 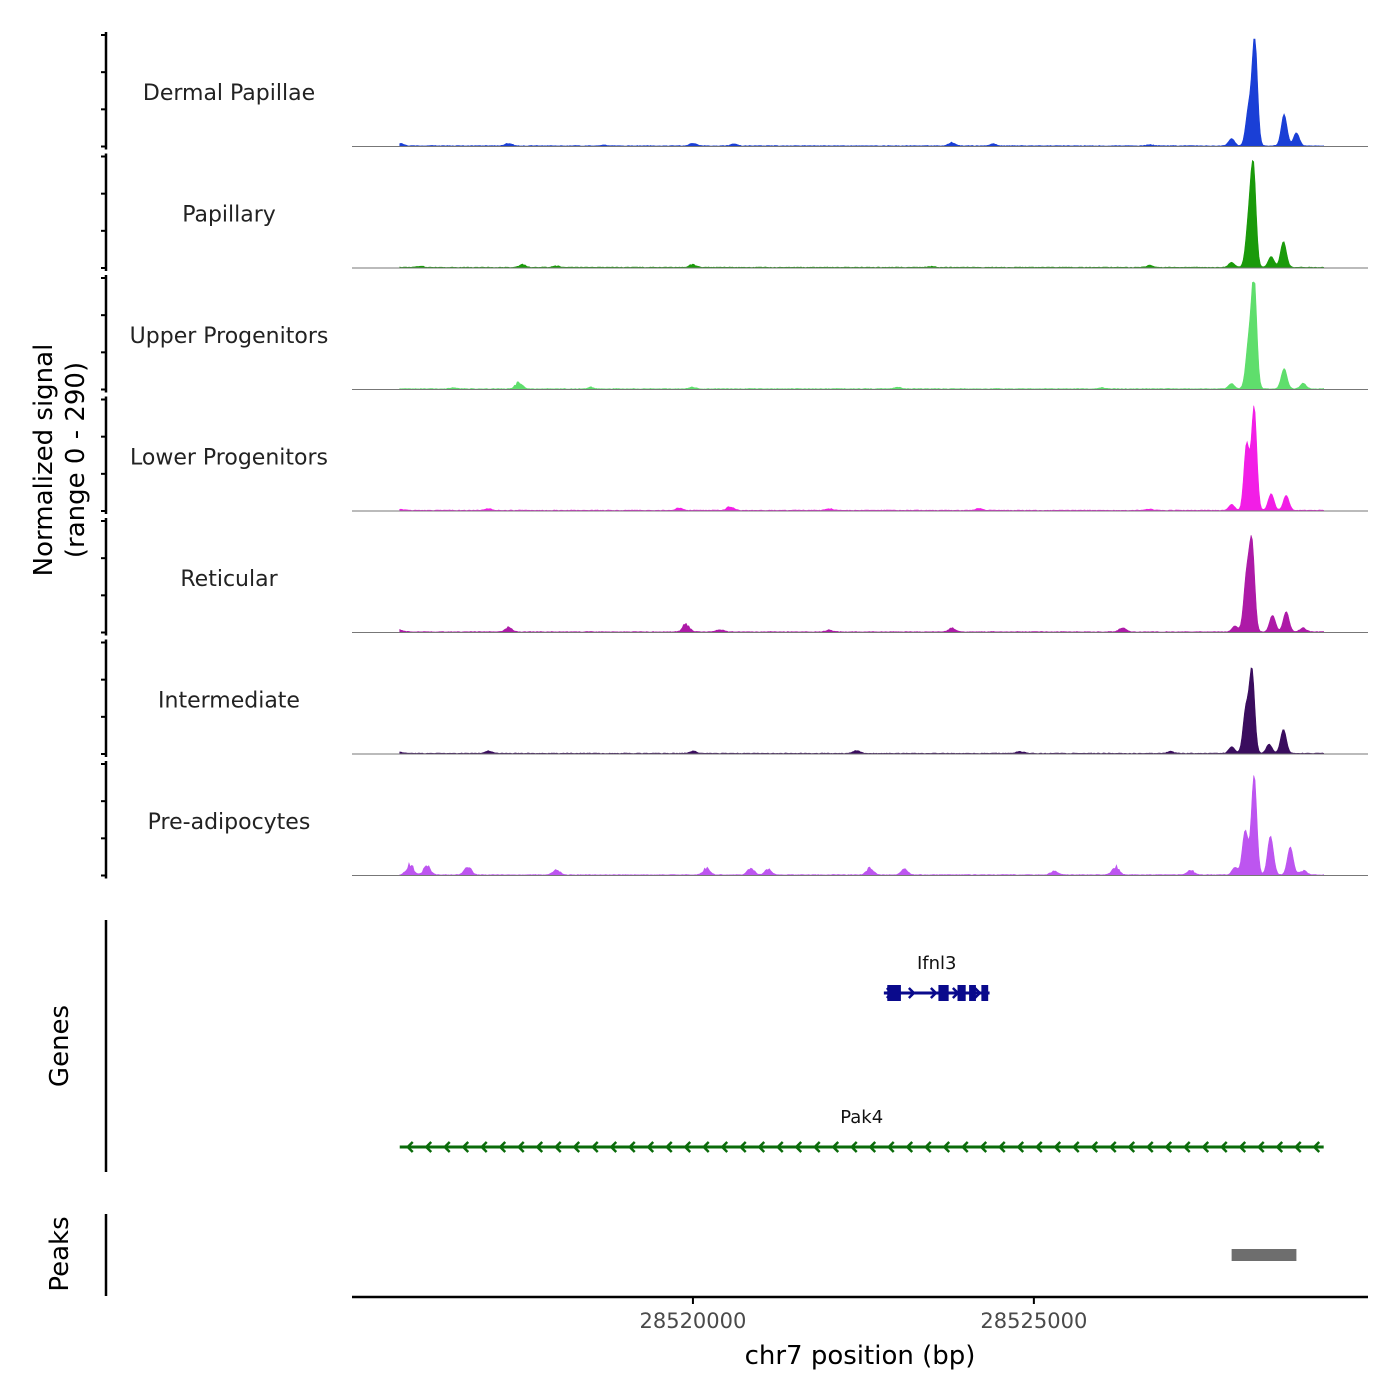 What do you see at coordinates (692, 1321) in the screenshot?
I see `x-tick-label: 28520000` at bounding box center [692, 1321].